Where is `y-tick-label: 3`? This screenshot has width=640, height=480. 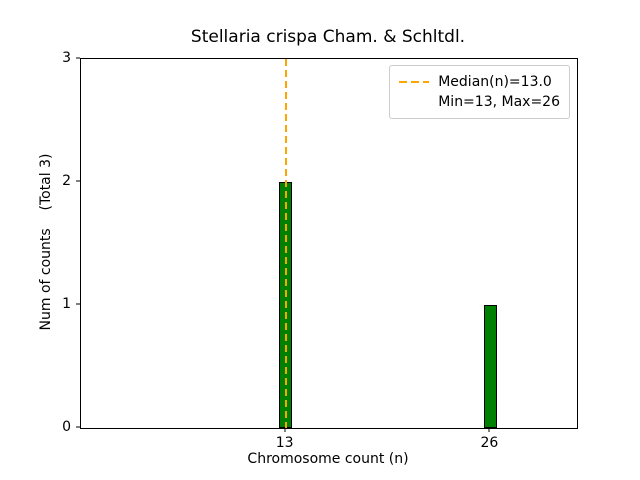
y-tick-label: 3 is located at coordinates (66, 58).